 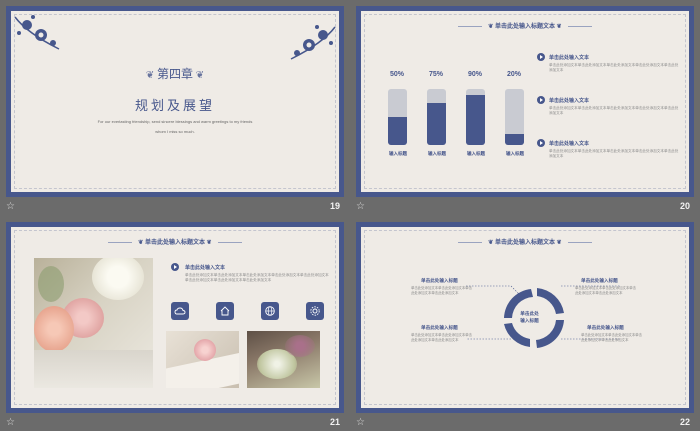 I want to click on cloud-icon, so click(x=180, y=311).